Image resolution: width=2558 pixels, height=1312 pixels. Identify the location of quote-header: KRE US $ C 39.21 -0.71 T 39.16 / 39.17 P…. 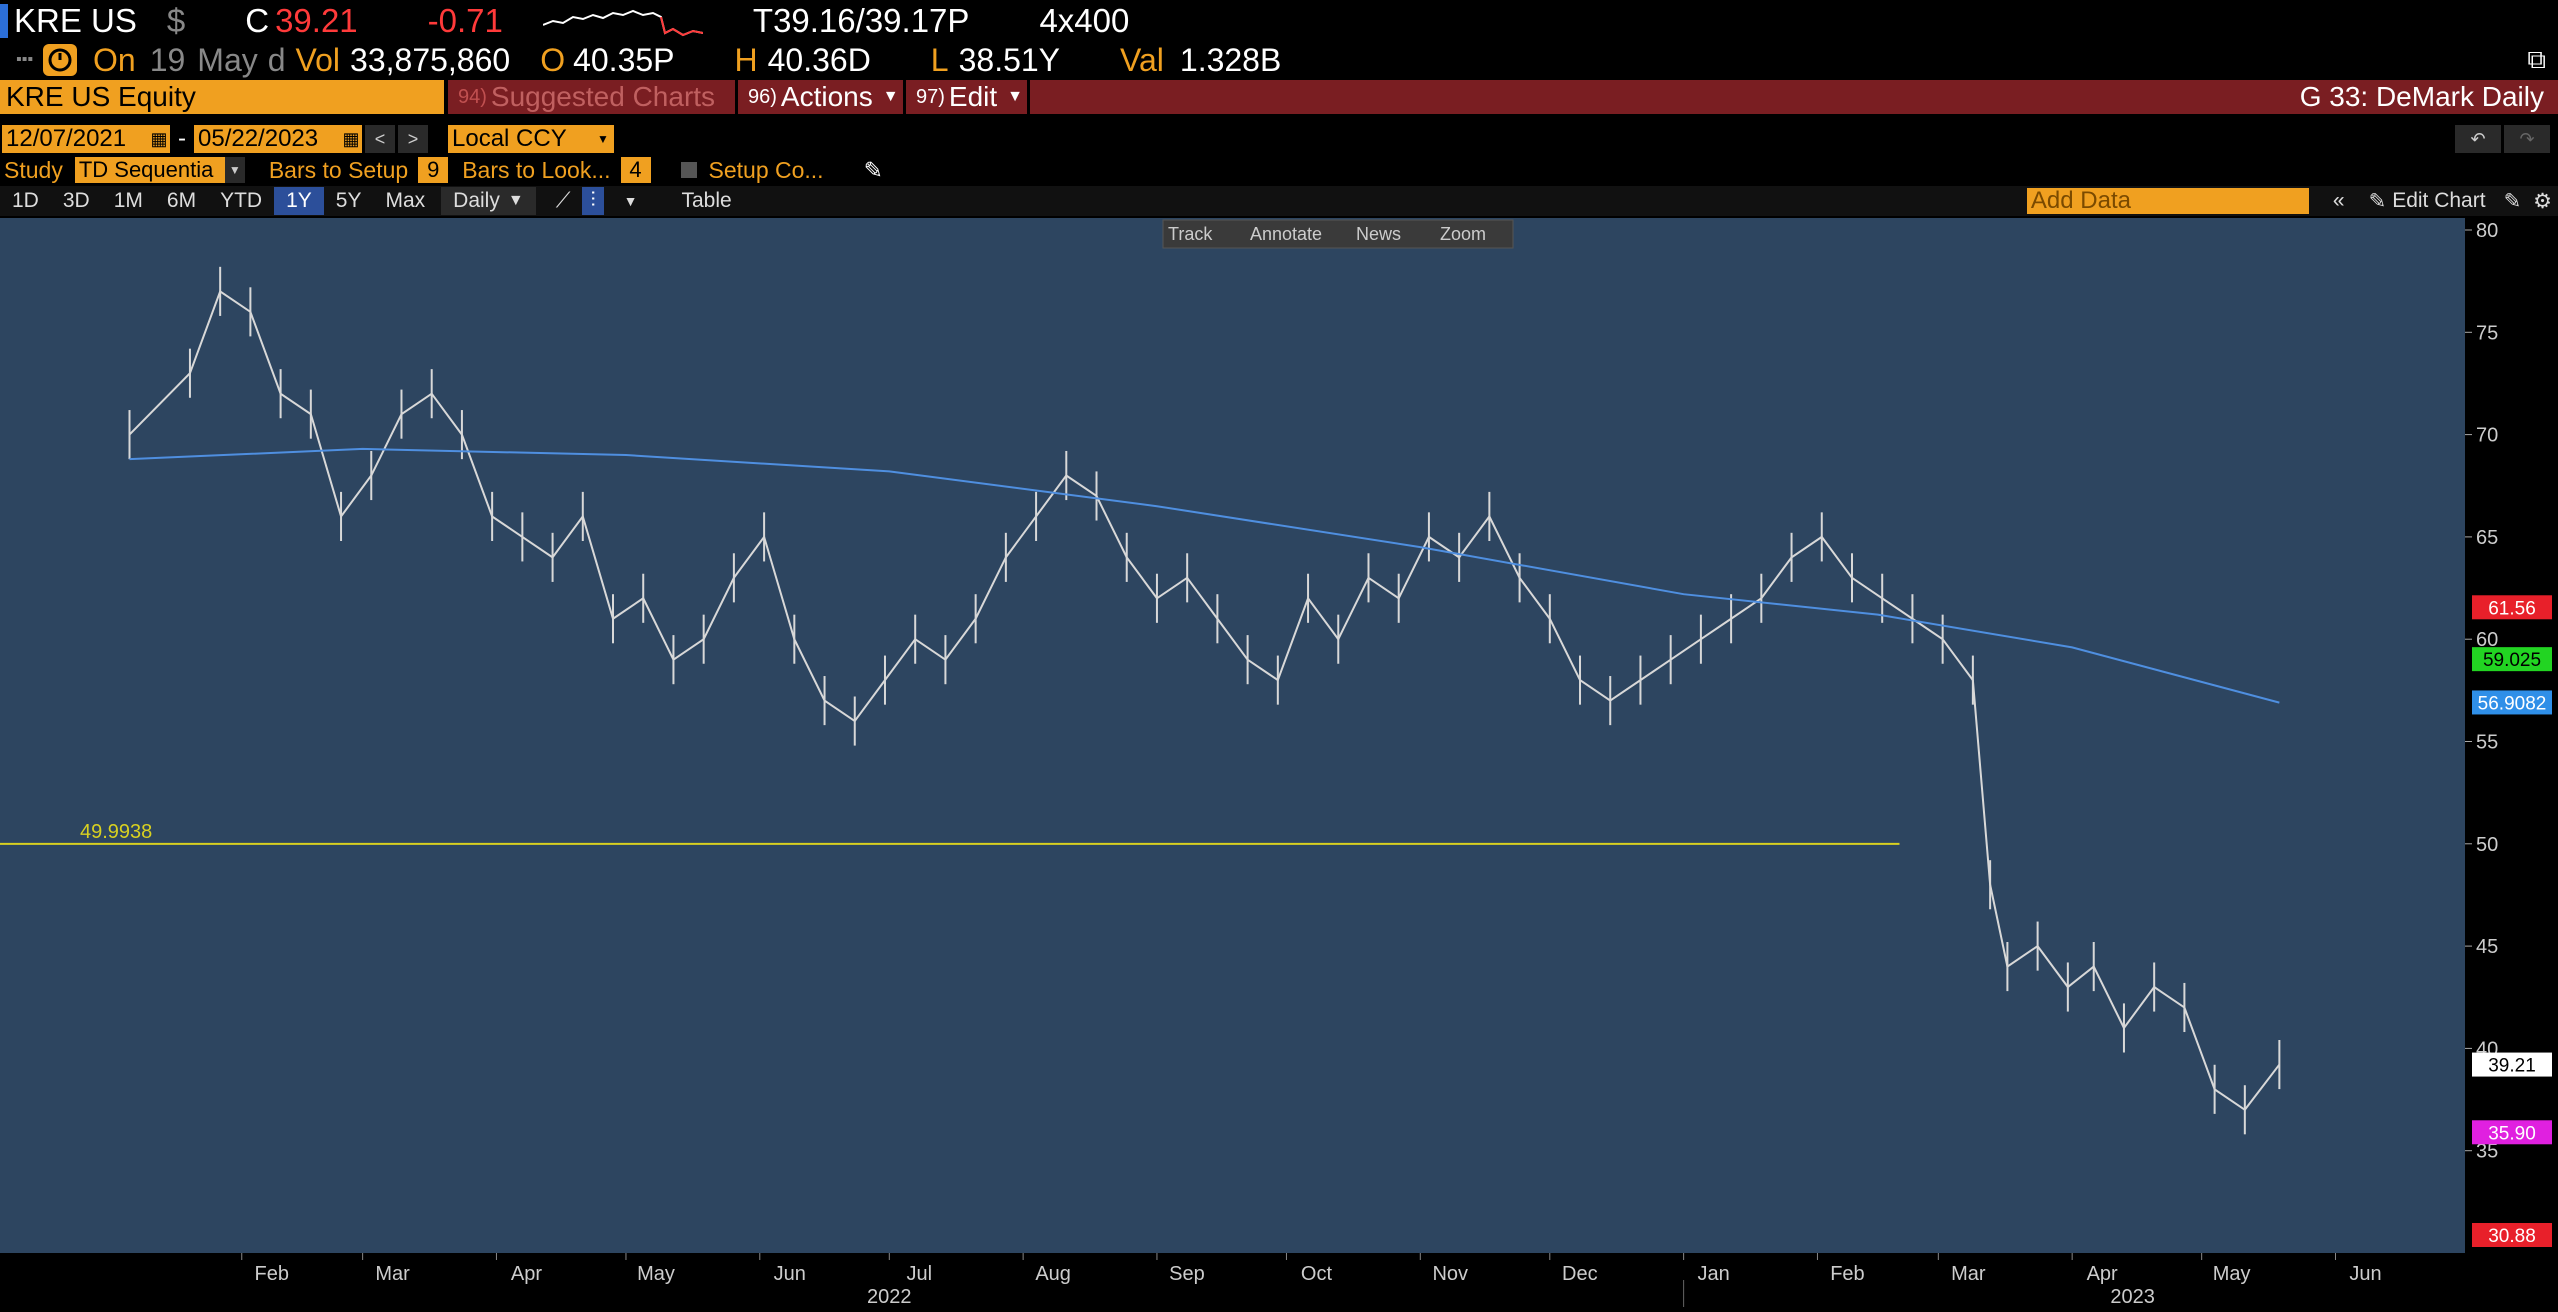
(1279, 21).